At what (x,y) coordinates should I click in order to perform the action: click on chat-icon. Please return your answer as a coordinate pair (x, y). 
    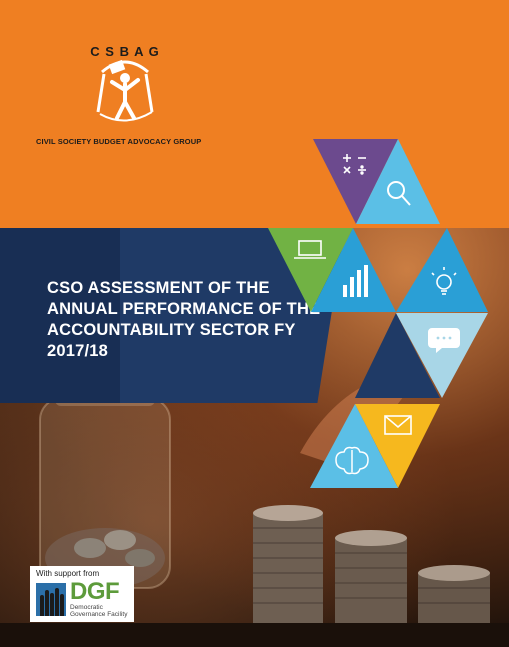
    Looking at the image, I should click on (444, 340).